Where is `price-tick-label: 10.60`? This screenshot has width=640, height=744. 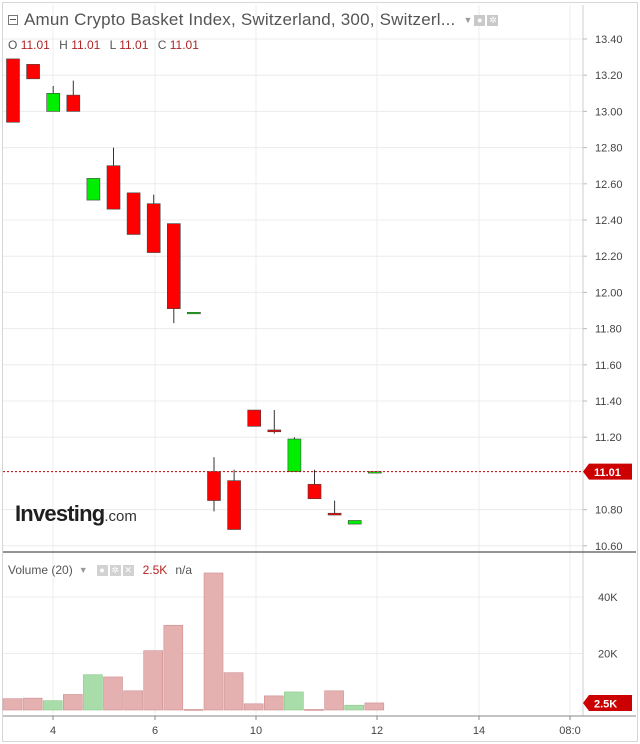 price-tick-label: 10.60 is located at coordinates (609, 547).